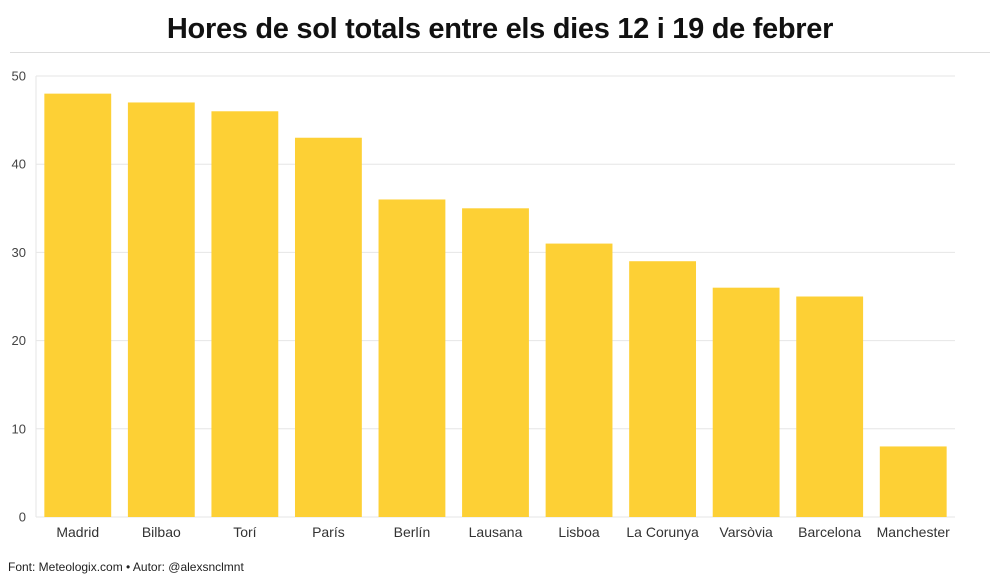 This screenshot has height=586, width=1000. What do you see at coordinates (663, 389) in the screenshot?
I see `bar-la-corunya` at bounding box center [663, 389].